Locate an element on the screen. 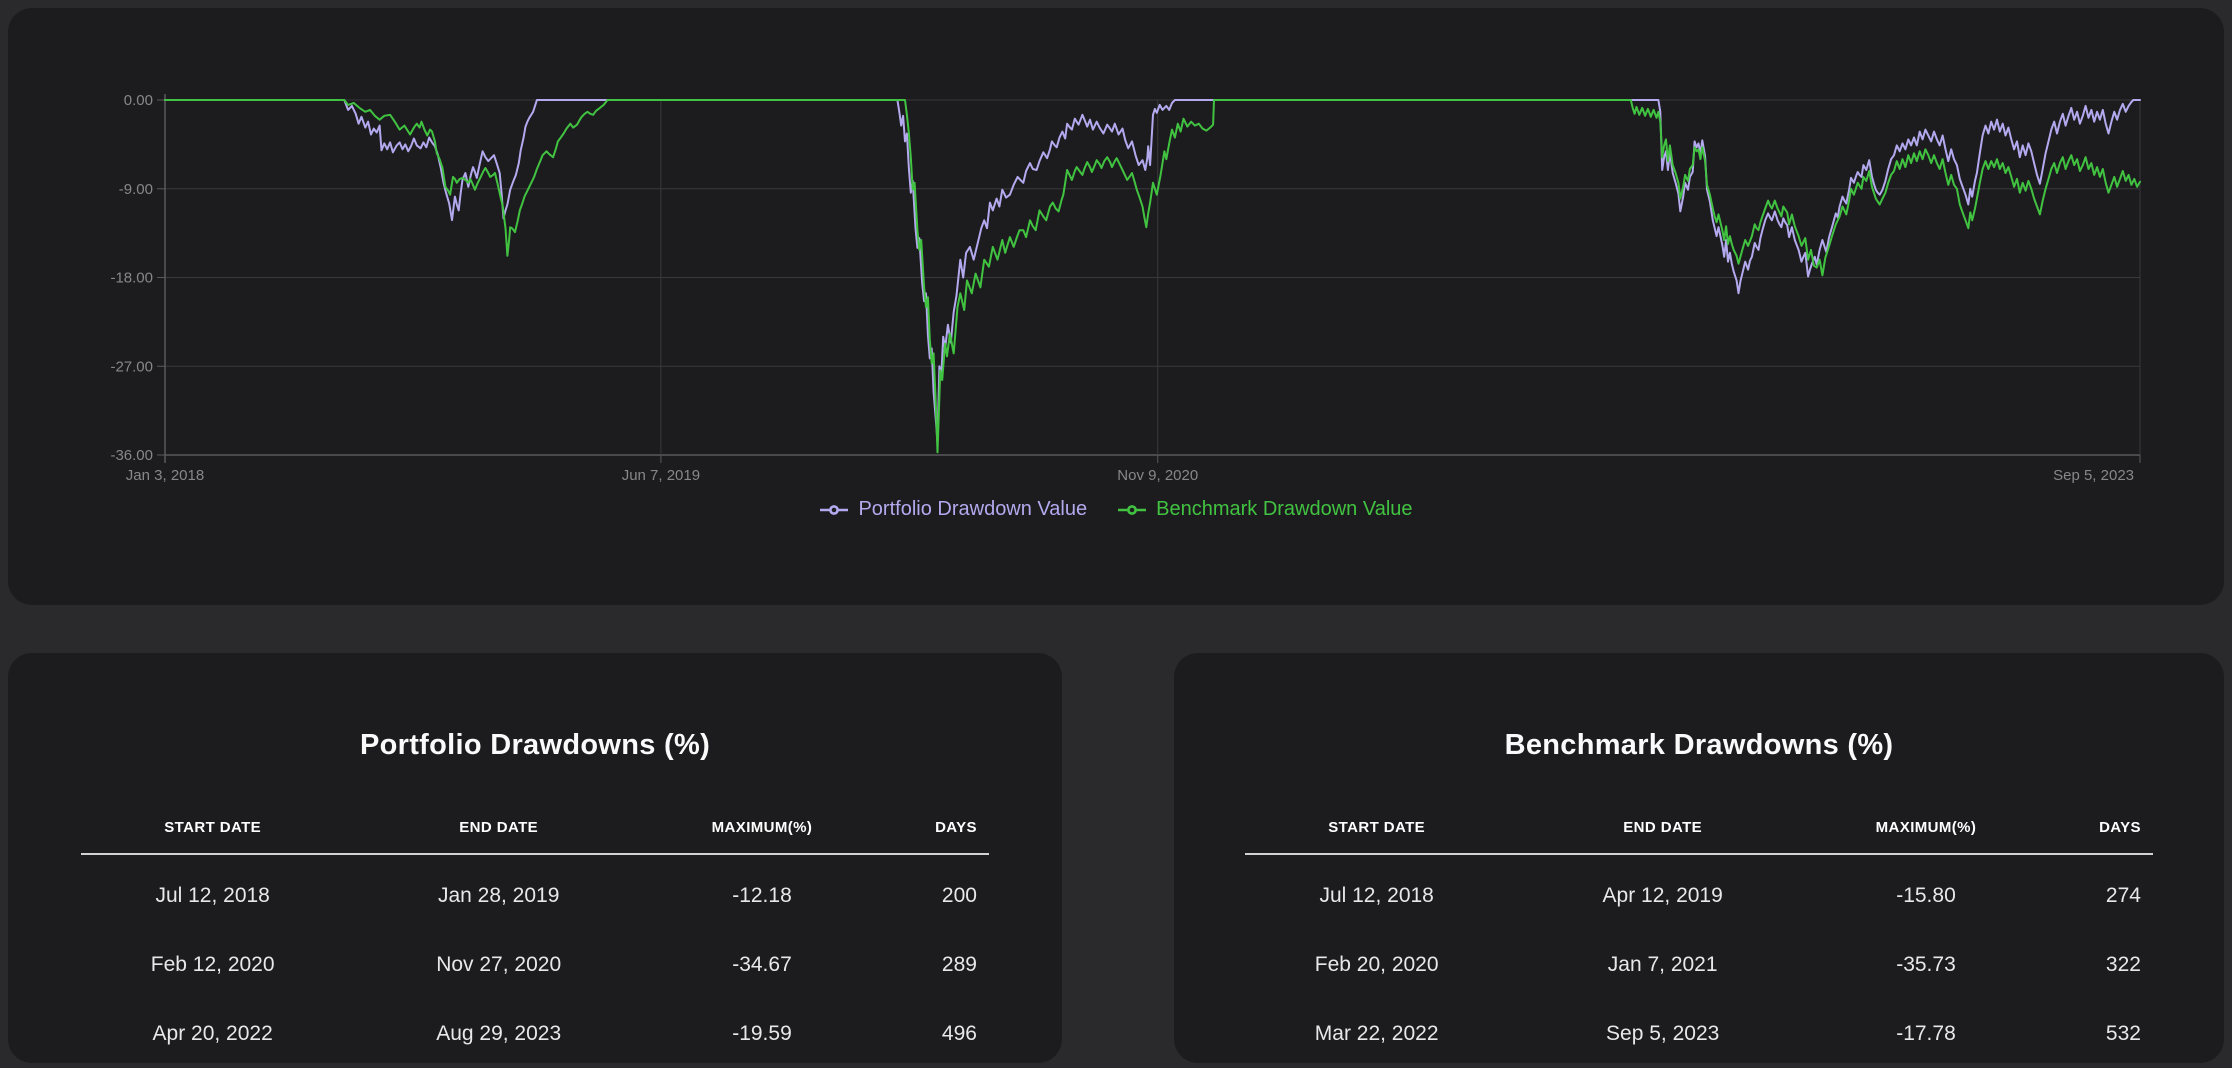 The height and width of the screenshot is (1068, 2232). table-row: Feb 12, 2020 Nov 27, 2020 -34.67 289 is located at coordinates (535, 964).